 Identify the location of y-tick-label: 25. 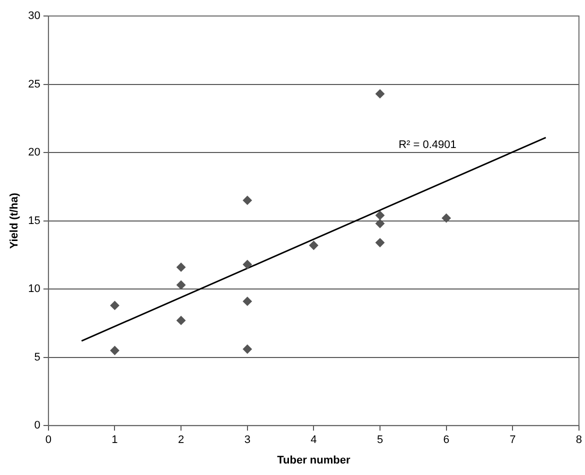
(34, 84).